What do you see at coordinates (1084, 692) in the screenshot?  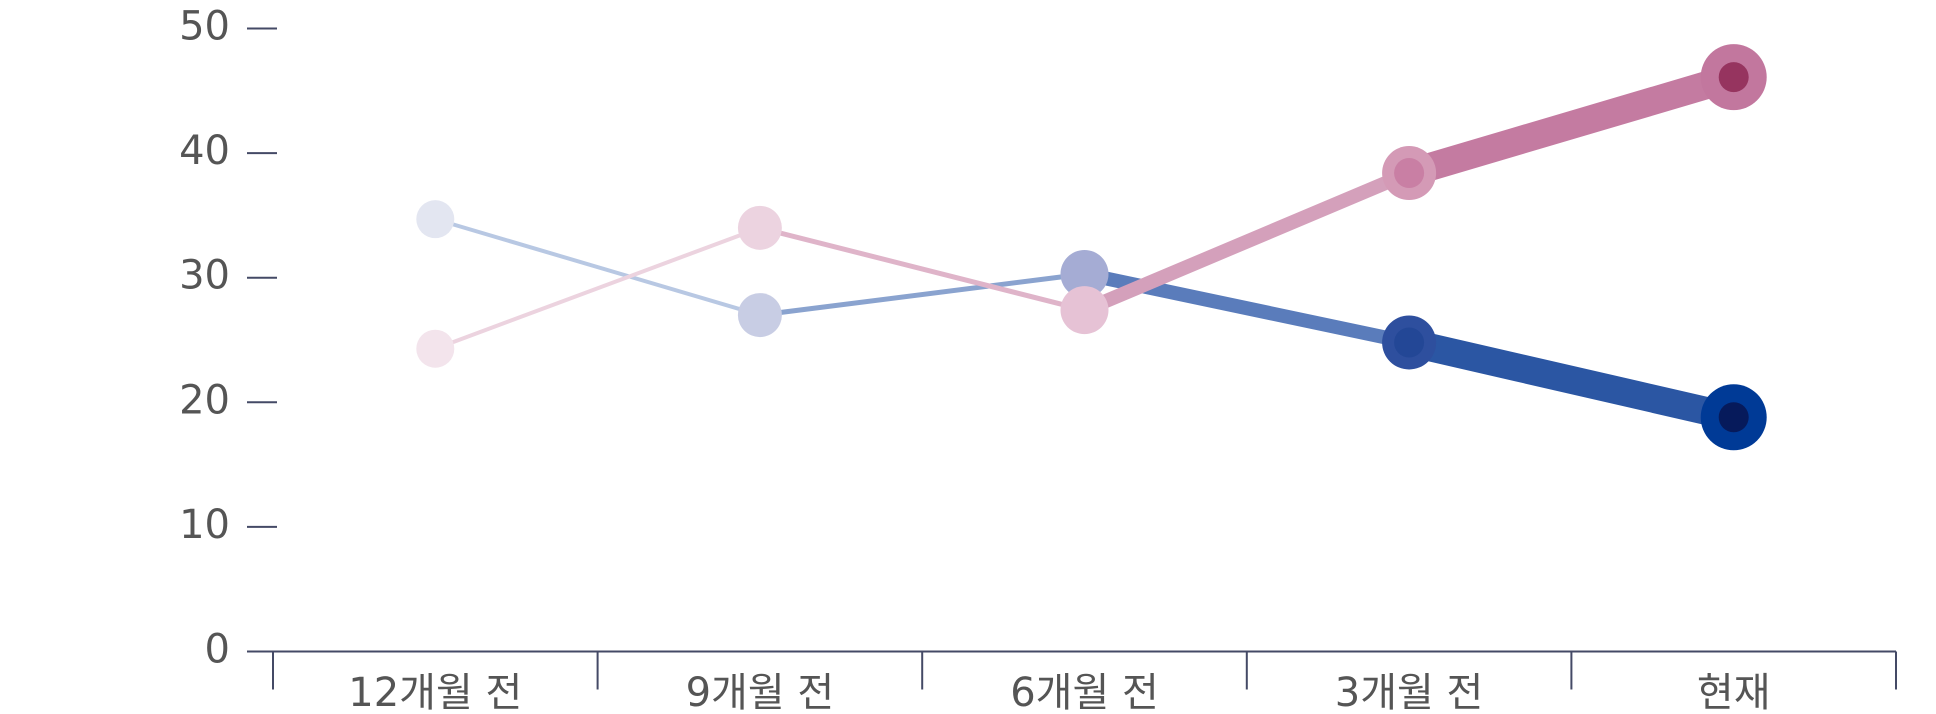 I see `x-tick-label: 6개월 전` at bounding box center [1084, 692].